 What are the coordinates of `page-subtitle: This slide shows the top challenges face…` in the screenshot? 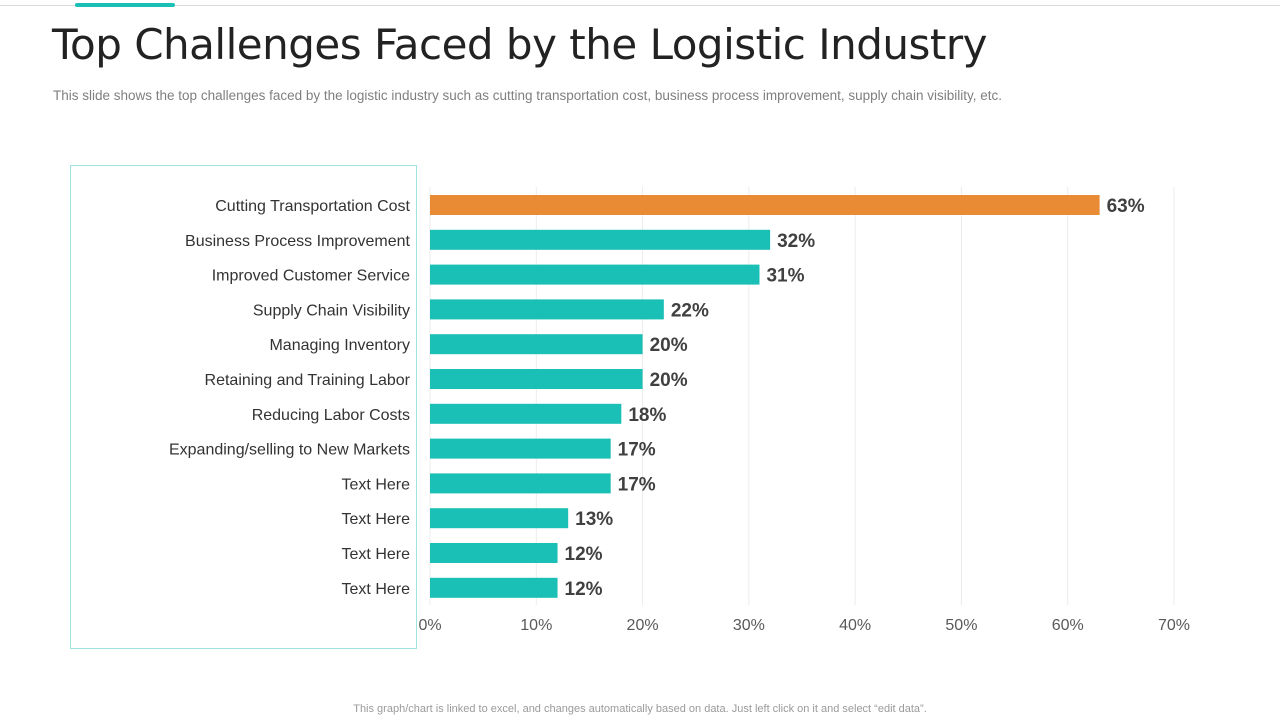 It's located at (527, 95).